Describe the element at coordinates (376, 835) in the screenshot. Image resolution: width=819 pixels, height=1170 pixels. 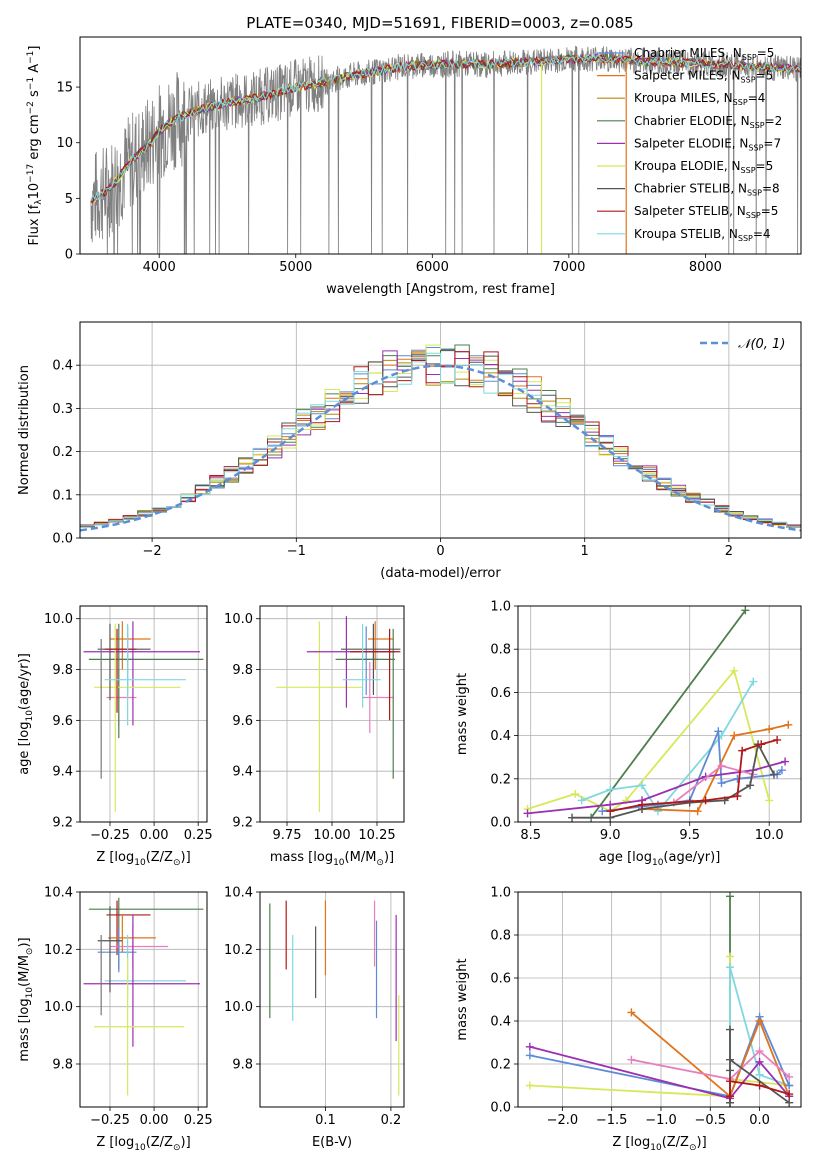
I see `x-tick-label: 10.25` at that location.